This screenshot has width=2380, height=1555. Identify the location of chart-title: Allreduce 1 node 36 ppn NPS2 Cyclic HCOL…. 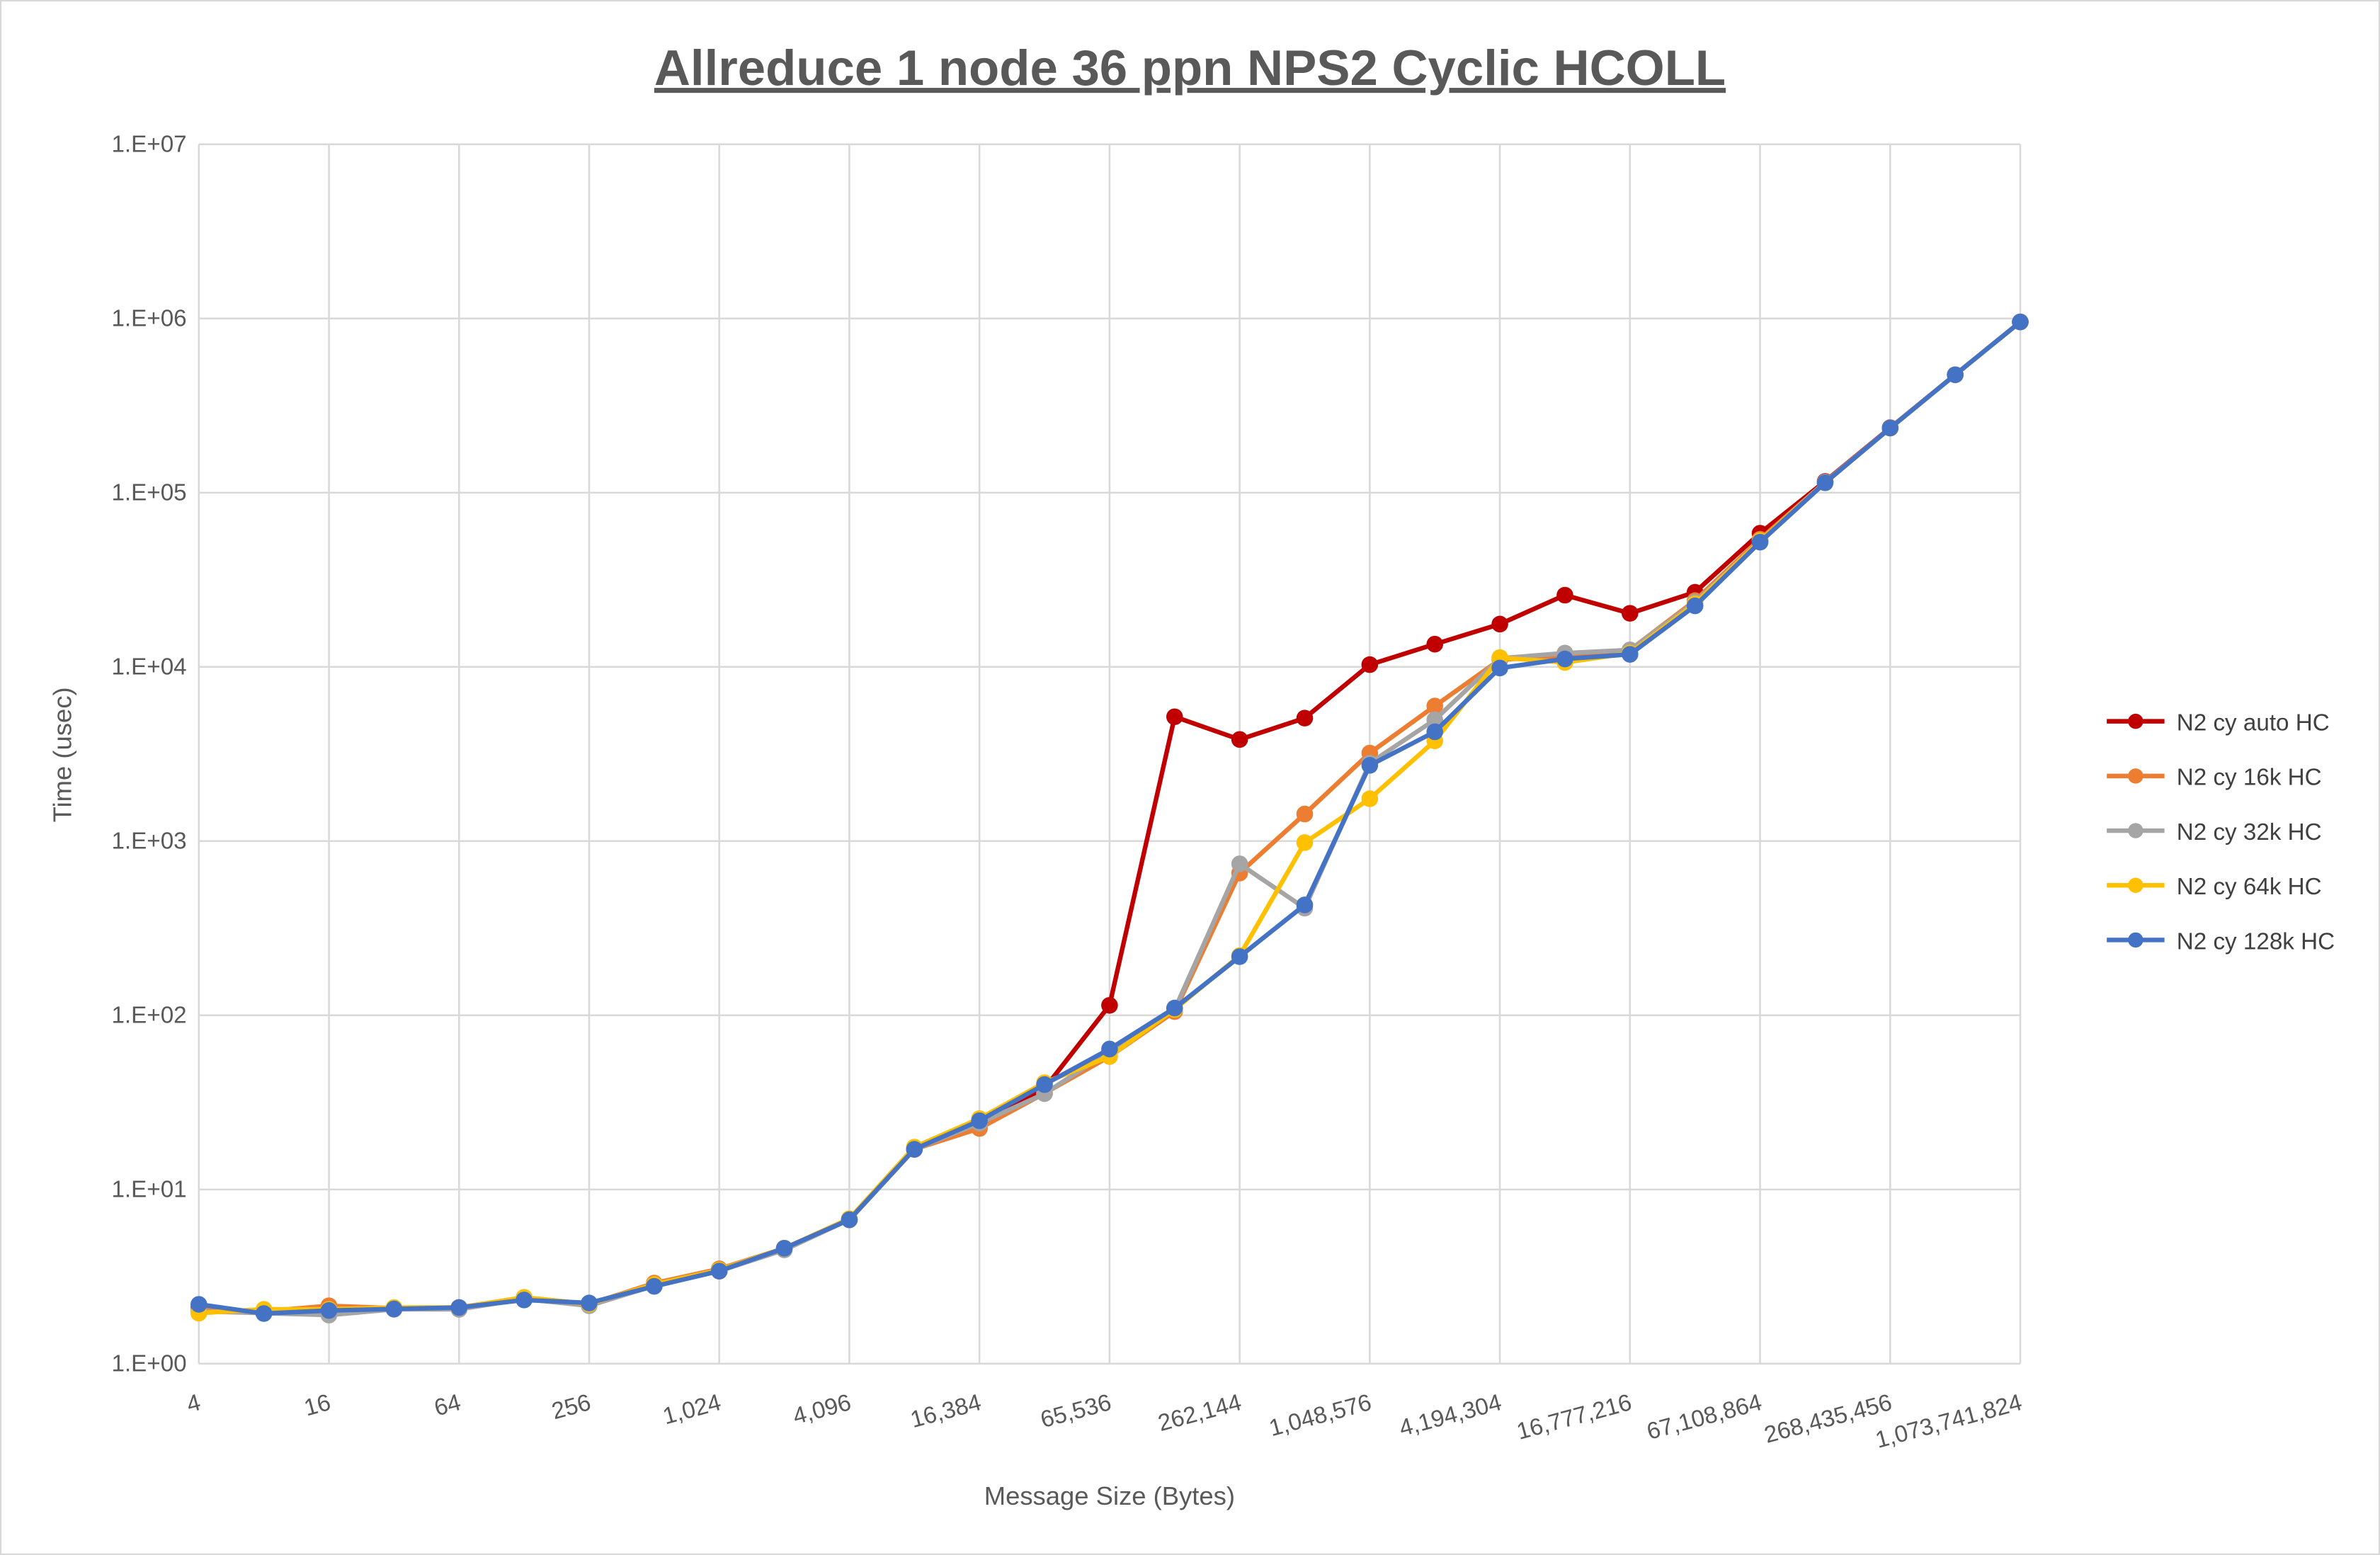
(1190, 68).